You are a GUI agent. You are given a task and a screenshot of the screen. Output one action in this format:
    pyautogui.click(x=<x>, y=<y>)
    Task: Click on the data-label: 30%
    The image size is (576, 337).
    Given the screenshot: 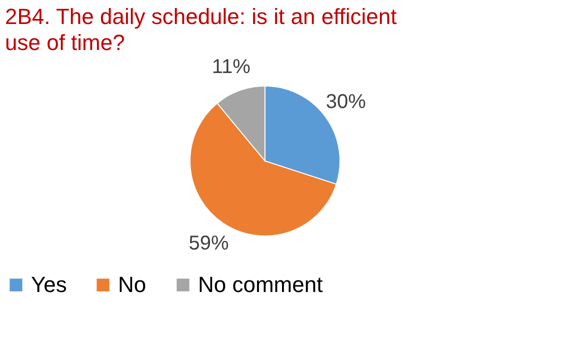 What is the action you would take?
    pyautogui.click(x=346, y=102)
    